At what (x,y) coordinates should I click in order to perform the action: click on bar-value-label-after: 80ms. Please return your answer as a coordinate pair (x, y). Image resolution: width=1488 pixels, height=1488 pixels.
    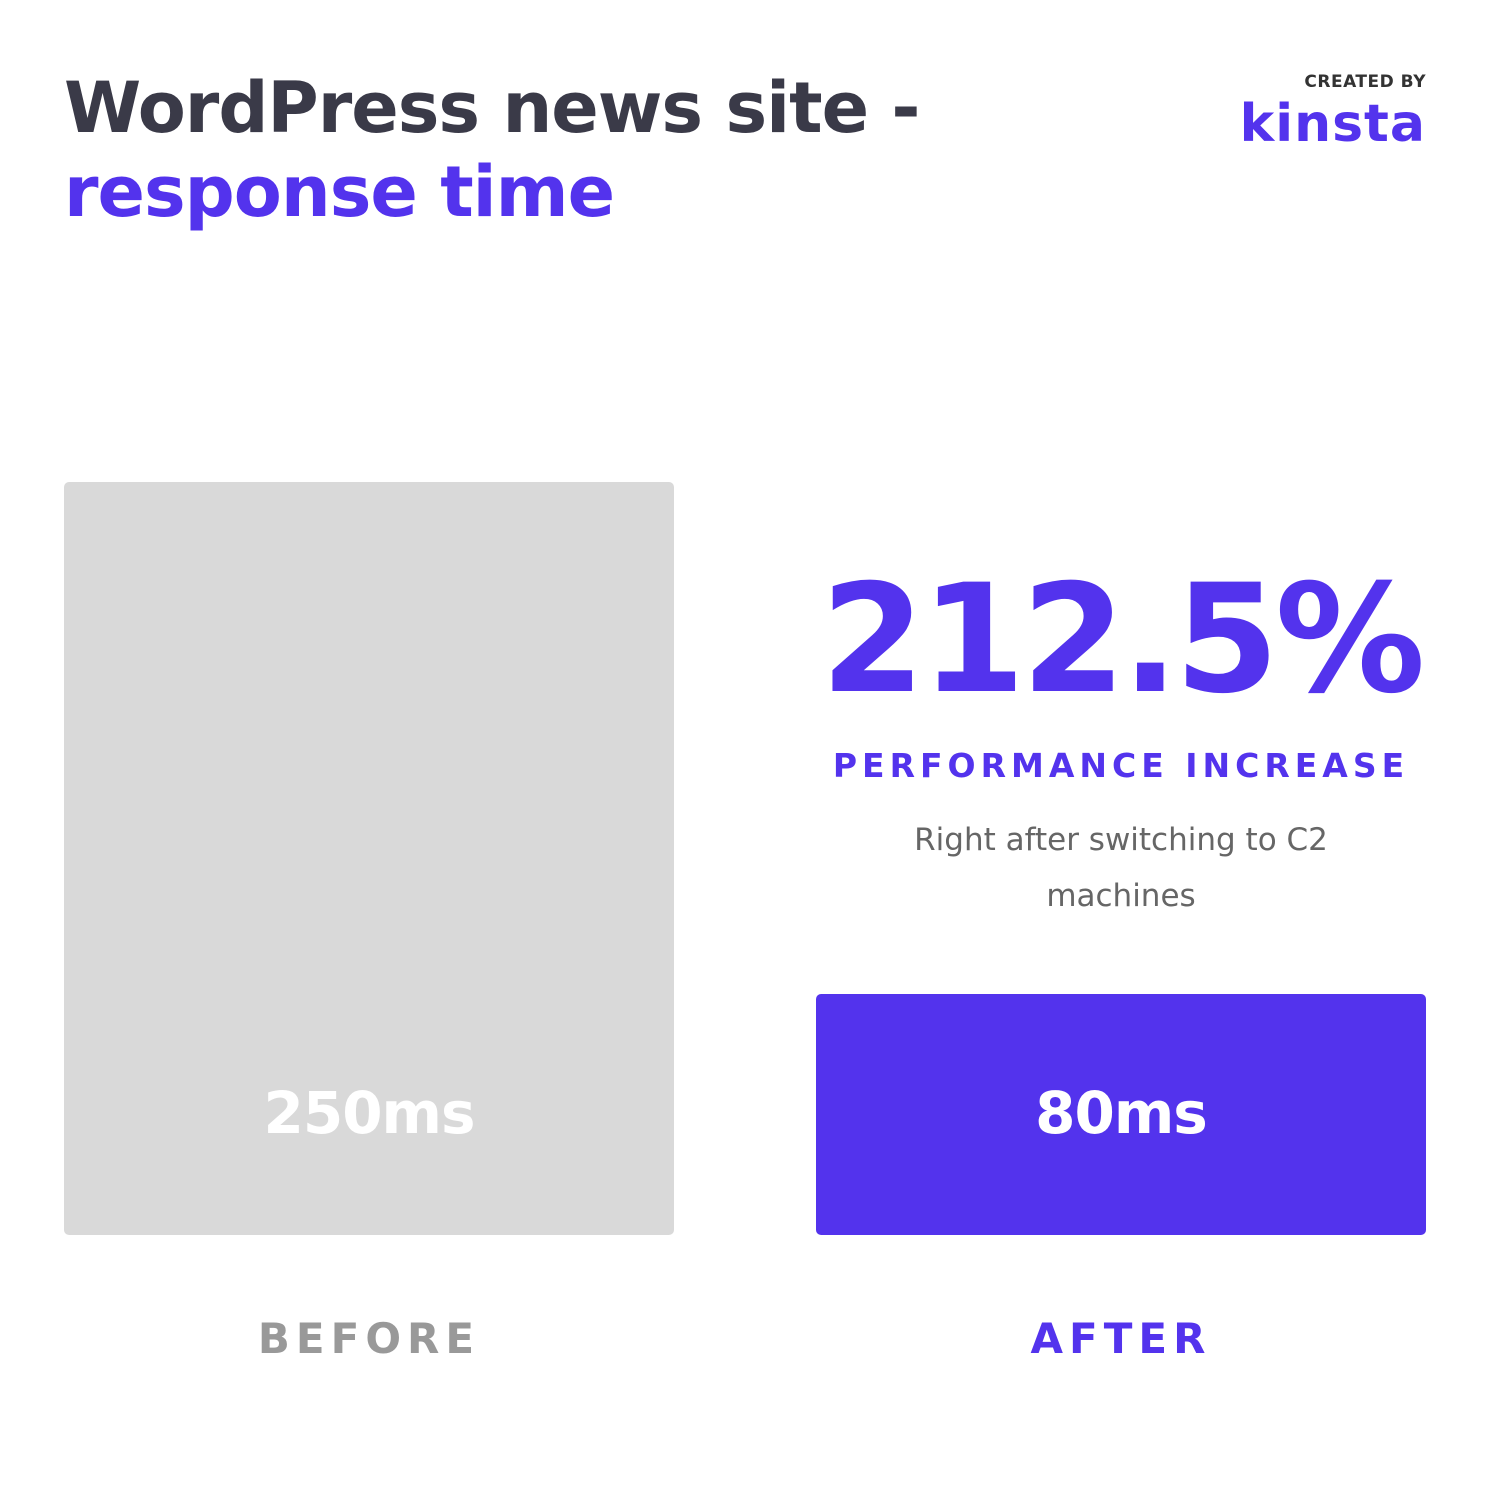
    Looking at the image, I should click on (1121, 1112).